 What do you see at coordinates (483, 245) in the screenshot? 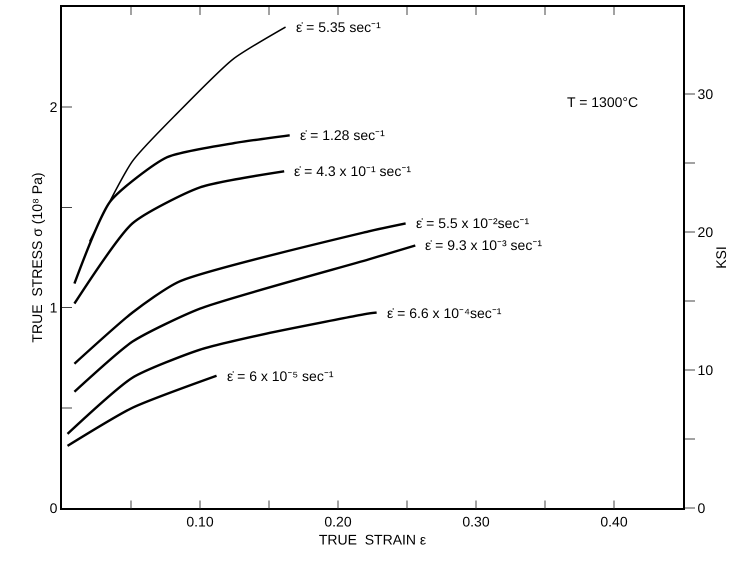
I see `series-label: ε̇ = 9.3 x 10⁻³ sec⁻¹` at bounding box center [483, 245].